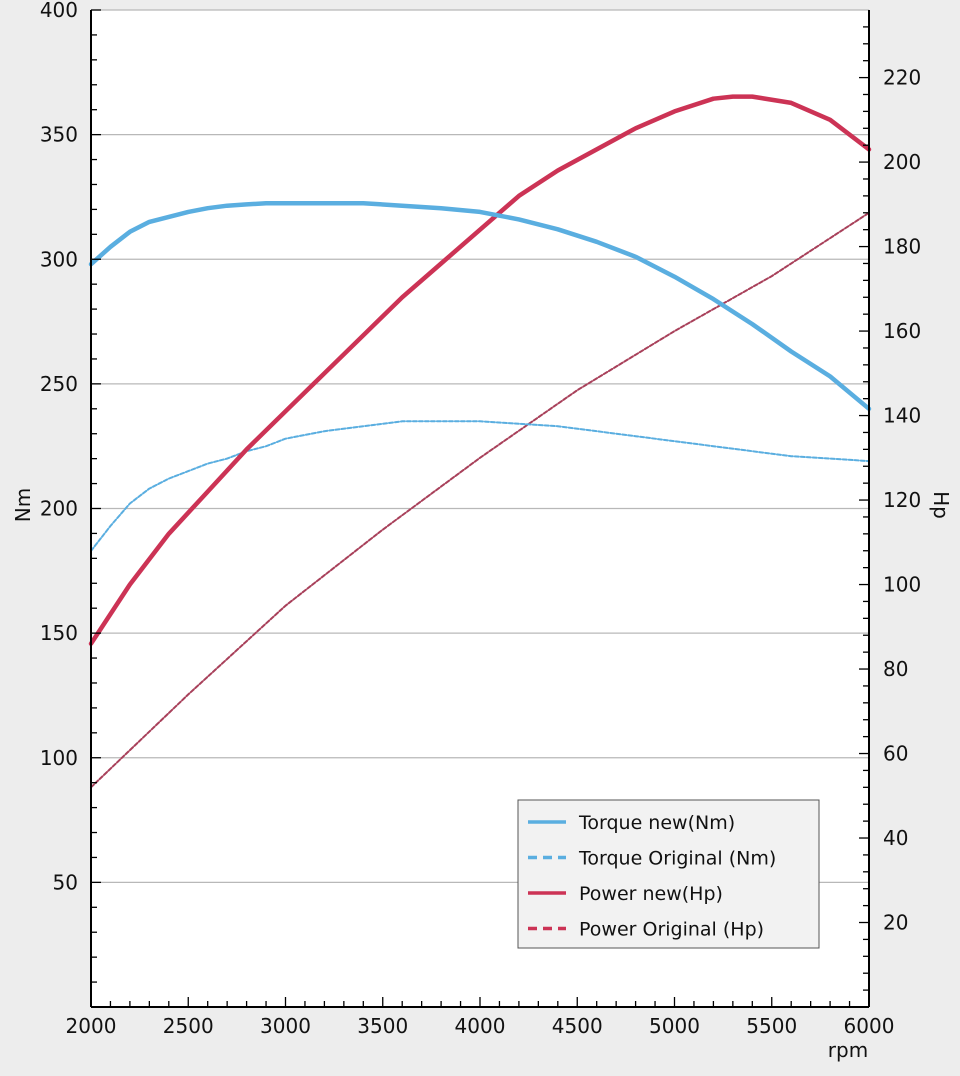  Describe the element at coordinates (480, 1026) in the screenshot. I see `x-tick-label: 4000` at that location.